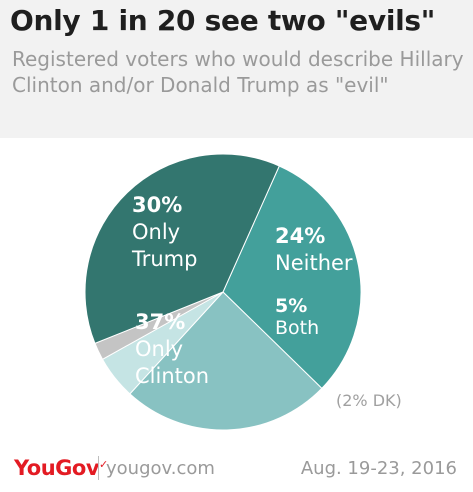  Describe the element at coordinates (223, 20) in the screenshot. I see `chart-title: Only 1 in 20 see two "evils"` at that location.